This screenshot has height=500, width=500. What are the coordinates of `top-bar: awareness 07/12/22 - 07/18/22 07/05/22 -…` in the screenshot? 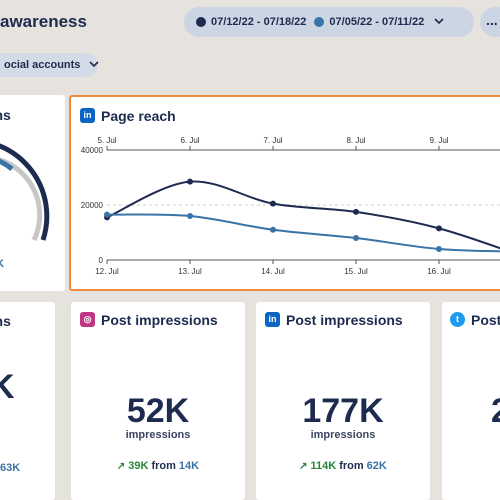 It's located at (250, 23).